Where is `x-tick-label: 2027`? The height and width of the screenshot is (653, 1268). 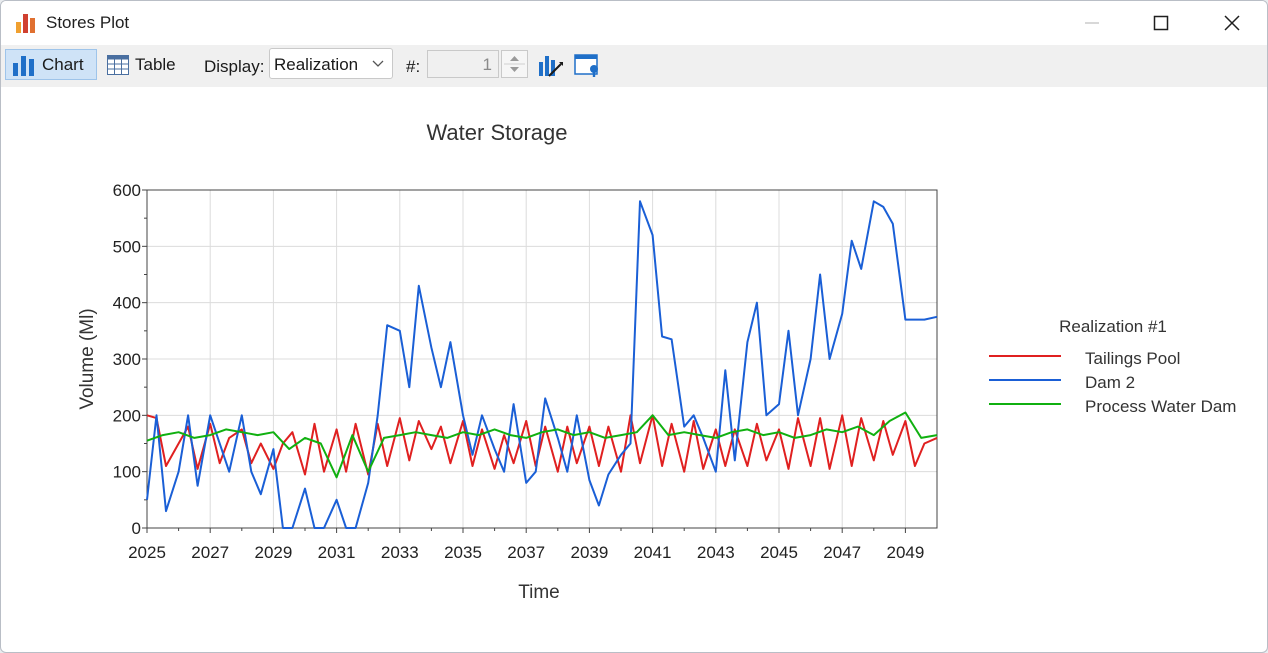 x-tick-label: 2027 is located at coordinates (210, 552).